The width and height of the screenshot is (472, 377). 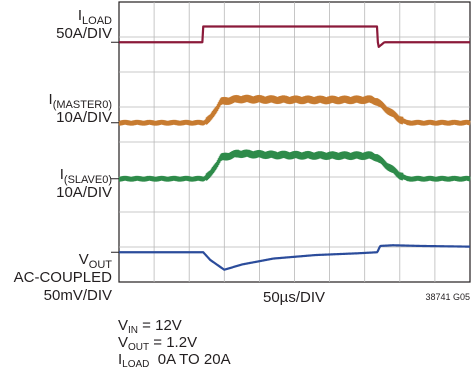 I want to click on condition-iload-main: I, so click(x=120, y=359).